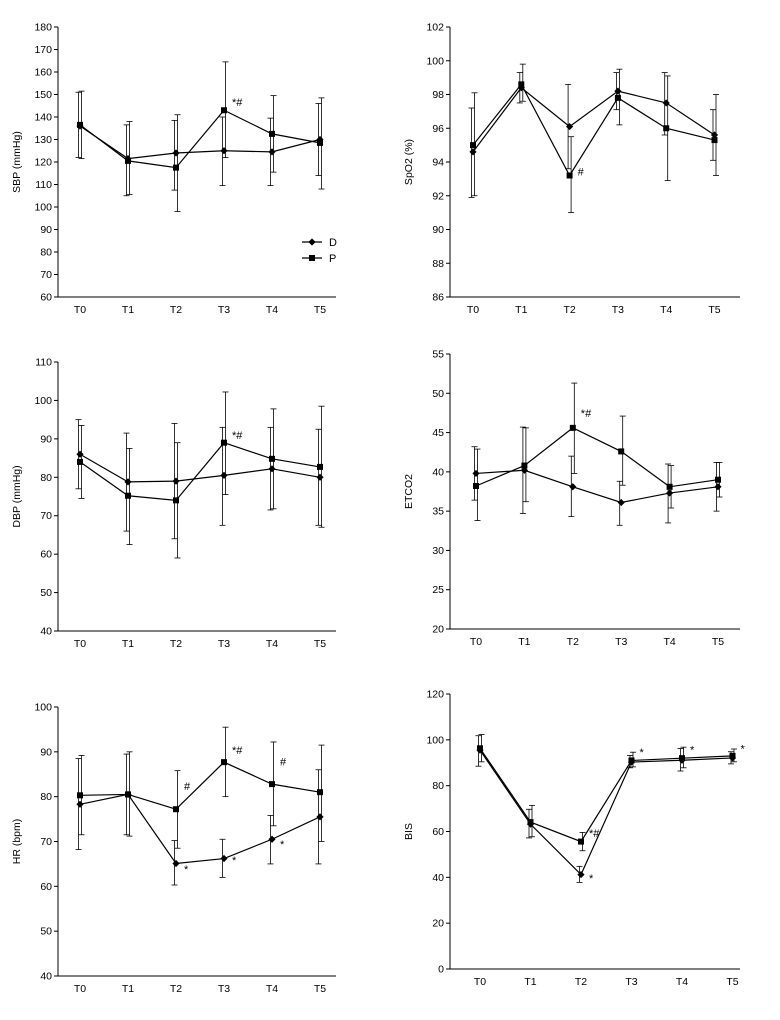  What do you see at coordinates (438, 590) in the screenshot?
I see `y-tick-label: 25` at bounding box center [438, 590].